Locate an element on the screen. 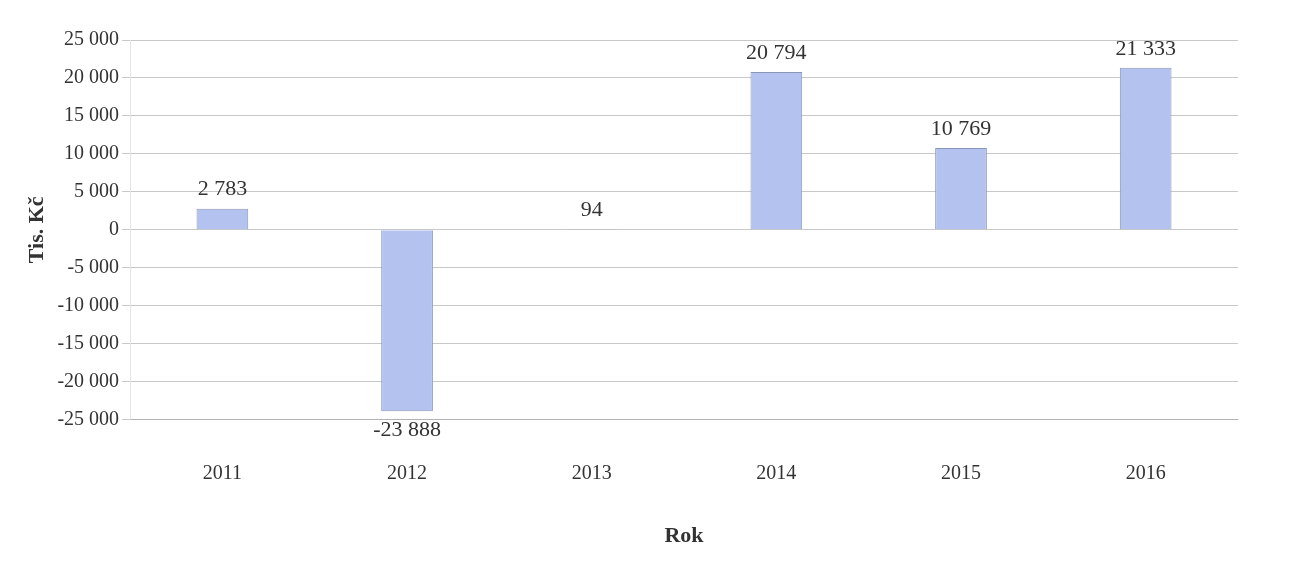 The height and width of the screenshot is (564, 1298). x-tick-label: 2013 is located at coordinates (591, 471).